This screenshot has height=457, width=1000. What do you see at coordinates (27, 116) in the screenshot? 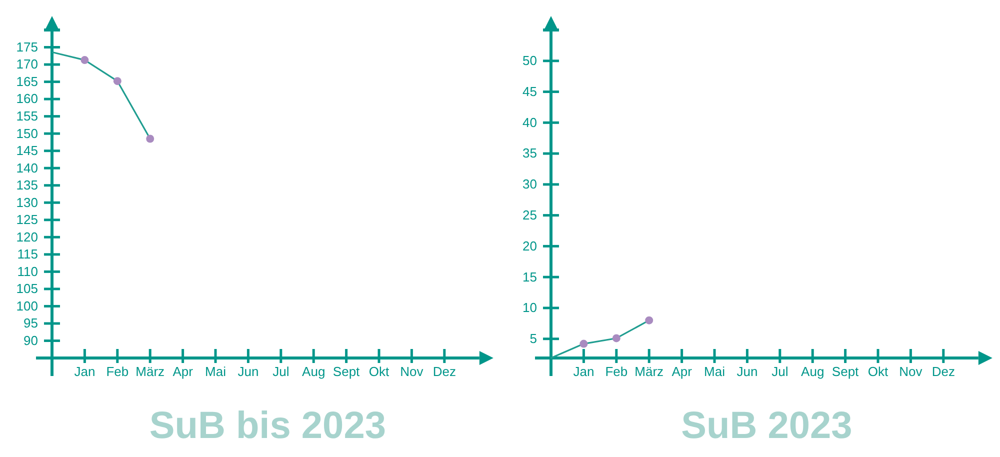
I see `y-tick-label: 155` at bounding box center [27, 116].